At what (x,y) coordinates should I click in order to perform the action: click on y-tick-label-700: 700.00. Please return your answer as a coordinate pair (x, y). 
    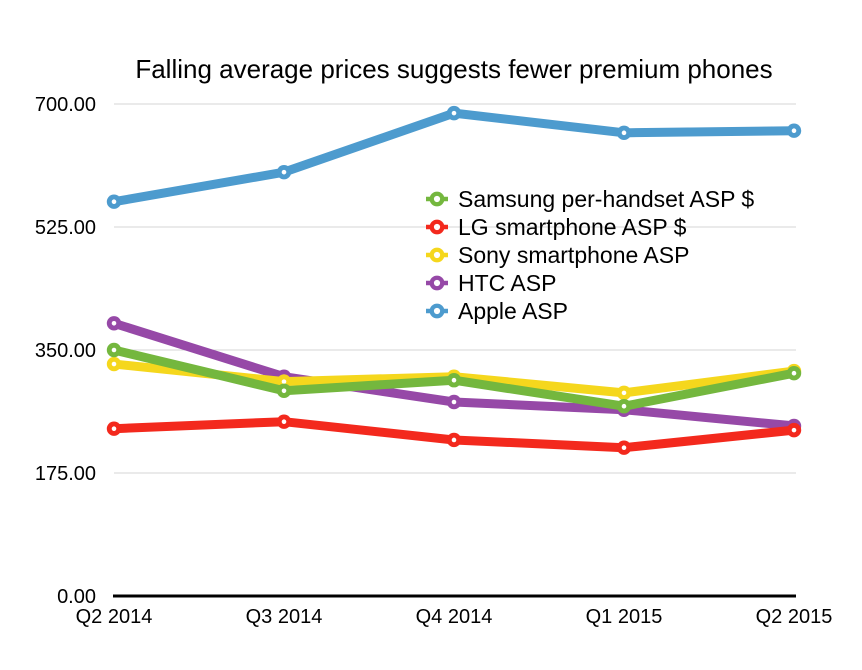
    Looking at the image, I should click on (65, 105).